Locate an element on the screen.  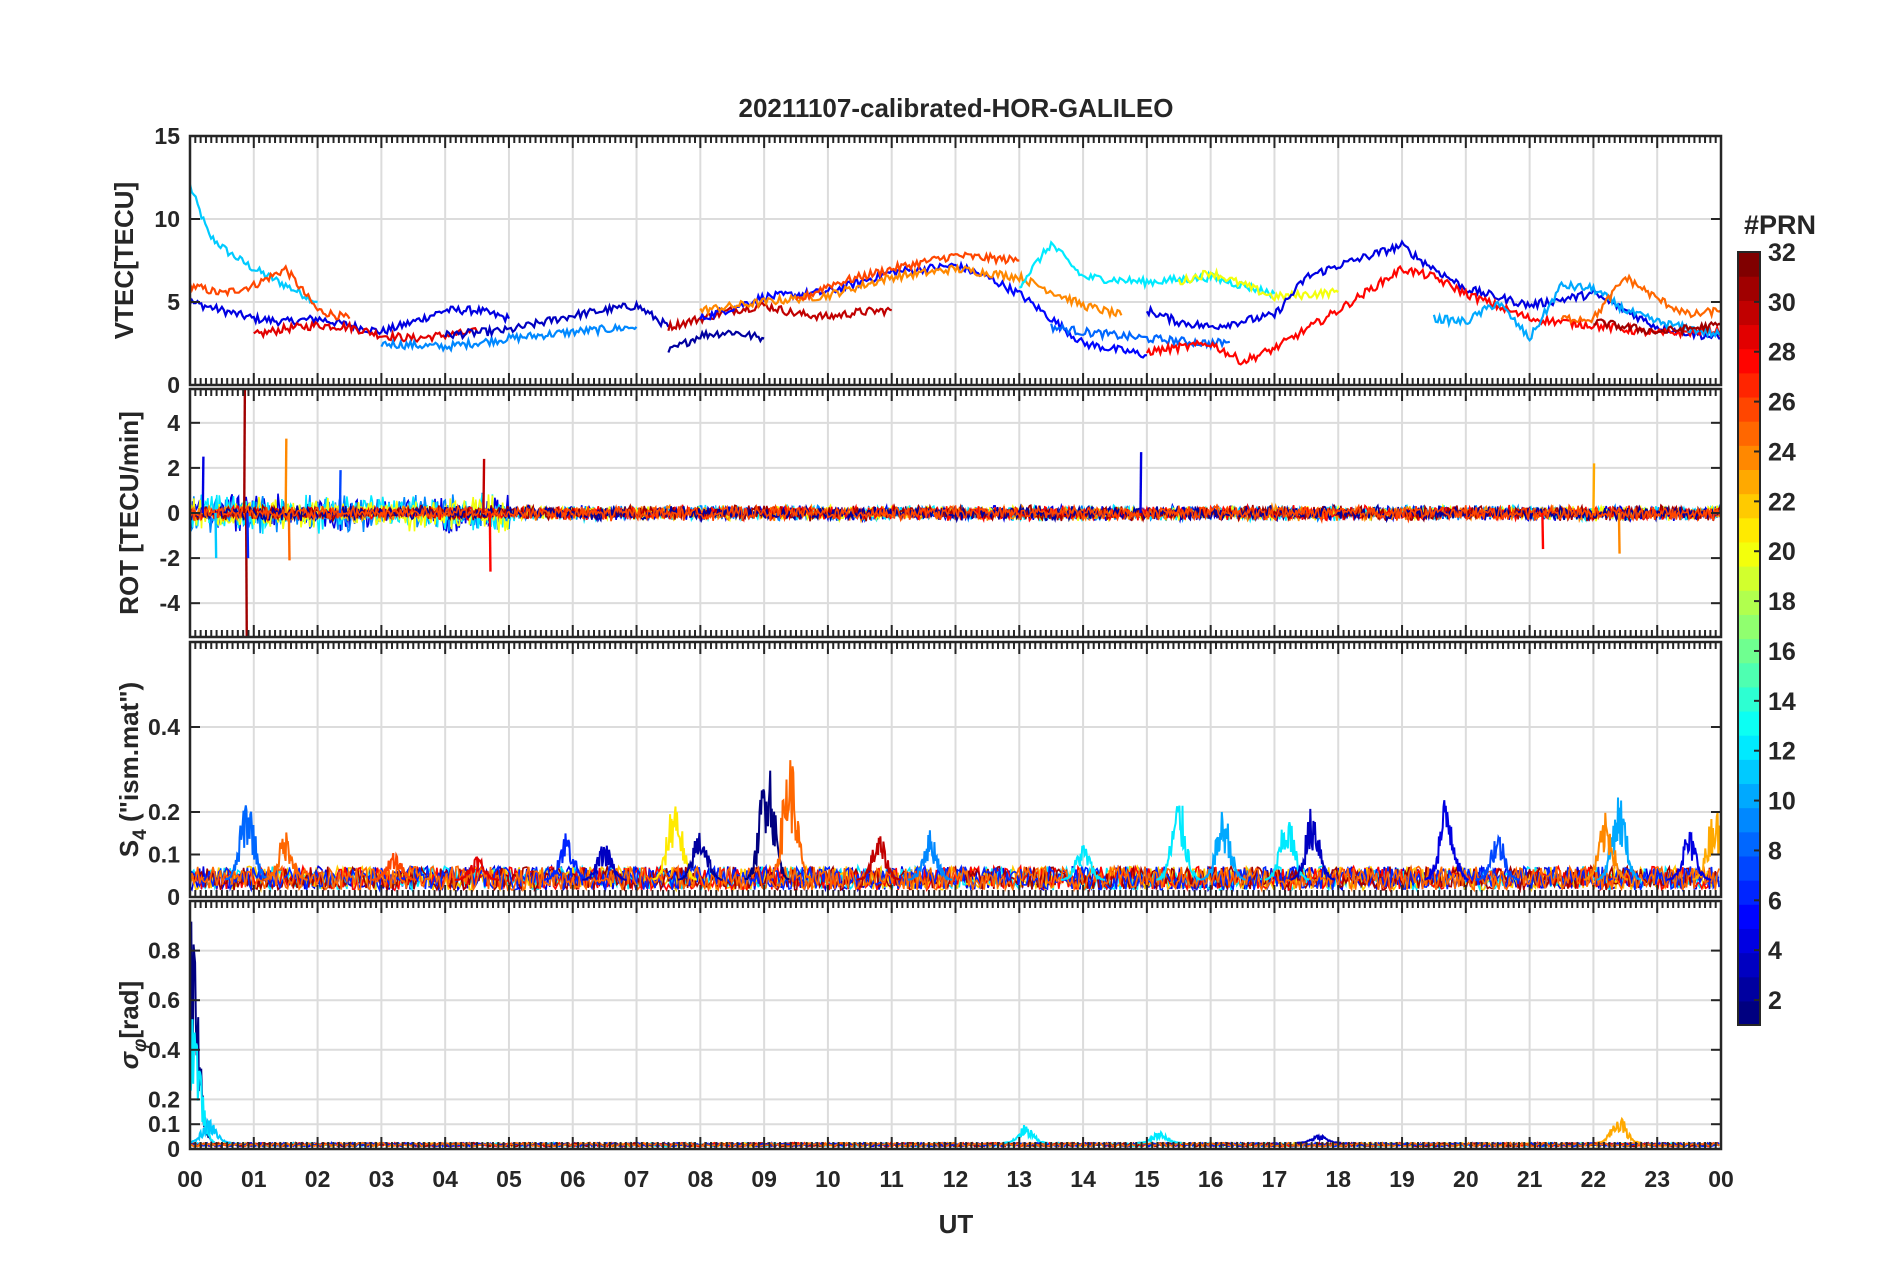
chart-title: 20211107-calibrated-HOR-GALILEO is located at coordinates (956, 108).